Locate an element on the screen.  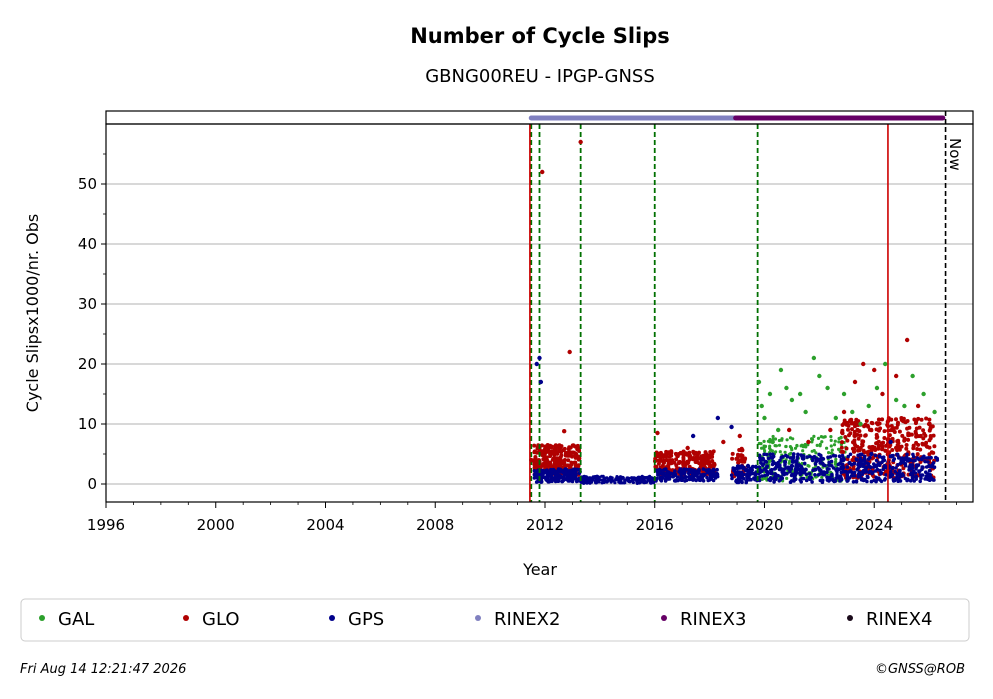
legend-marker-rinex2 is located at coordinates (478, 618).